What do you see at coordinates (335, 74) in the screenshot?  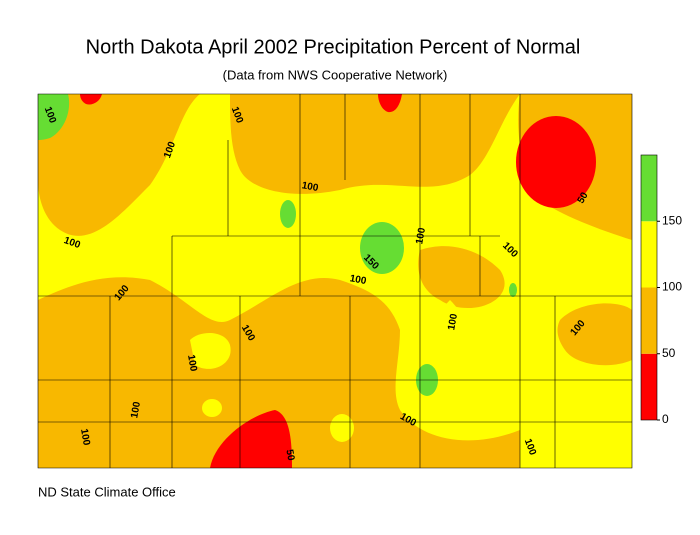 I see `map-subtitle: (Data from NWS Cooperative Network)` at bounding box center [335, 74].